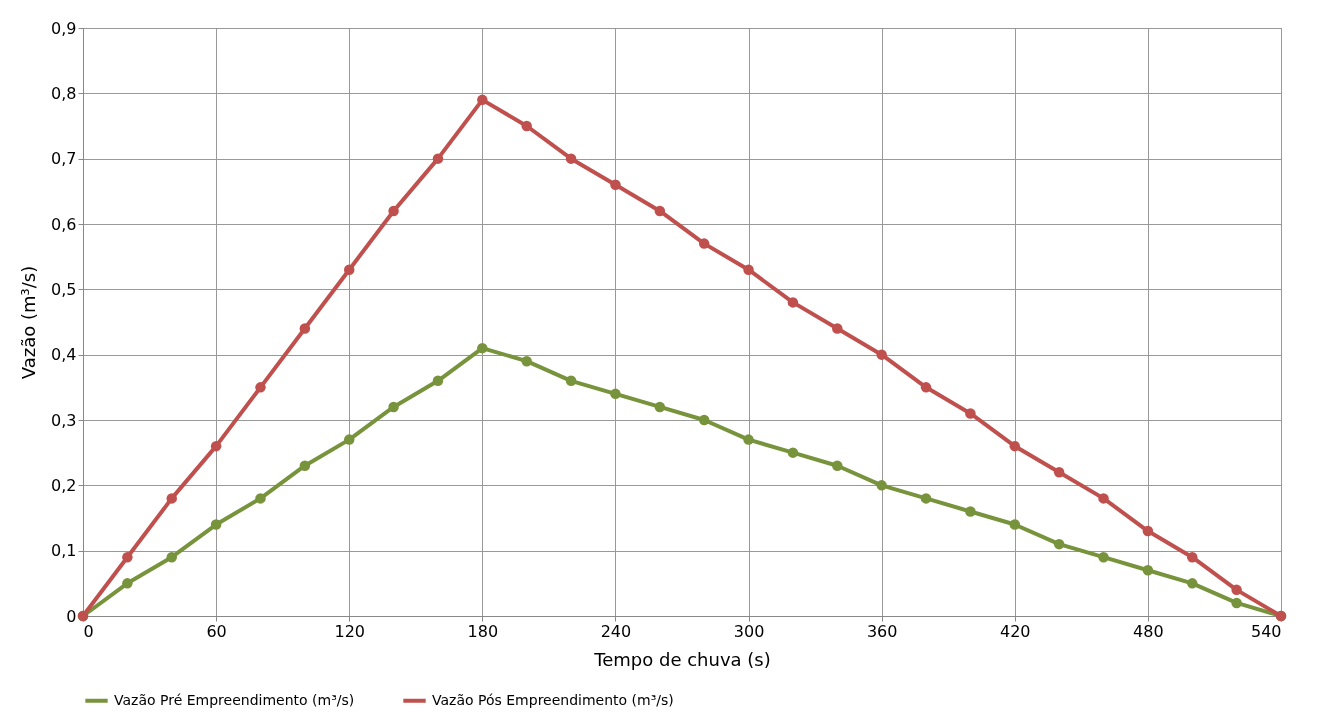 This screenshot has height=724, width=1327. I want to click on y-axis-title: Vazão (m³/s), so click(29, 322).